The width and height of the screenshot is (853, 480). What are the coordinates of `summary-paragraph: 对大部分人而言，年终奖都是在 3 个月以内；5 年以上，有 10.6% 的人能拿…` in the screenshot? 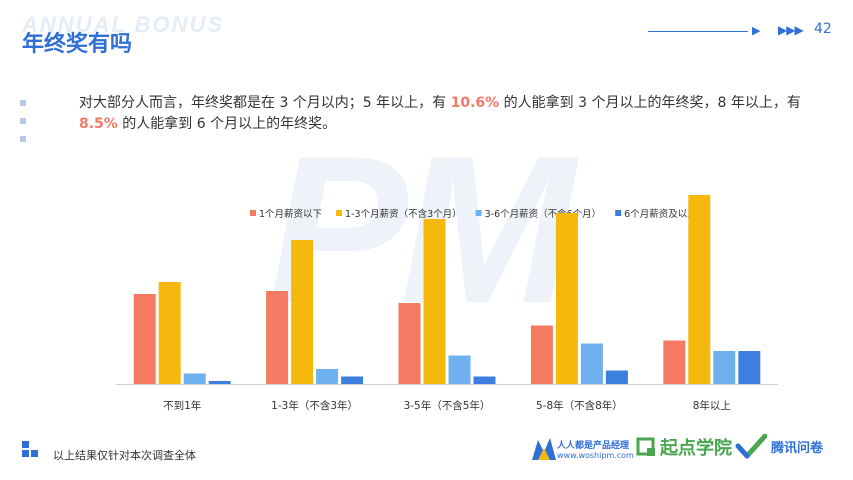 It's located at (444, 114).